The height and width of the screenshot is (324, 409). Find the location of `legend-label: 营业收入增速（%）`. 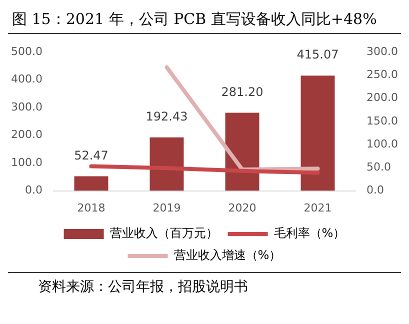

legend-label: 营业收入增速（%） is located at coordinates (228, 255).